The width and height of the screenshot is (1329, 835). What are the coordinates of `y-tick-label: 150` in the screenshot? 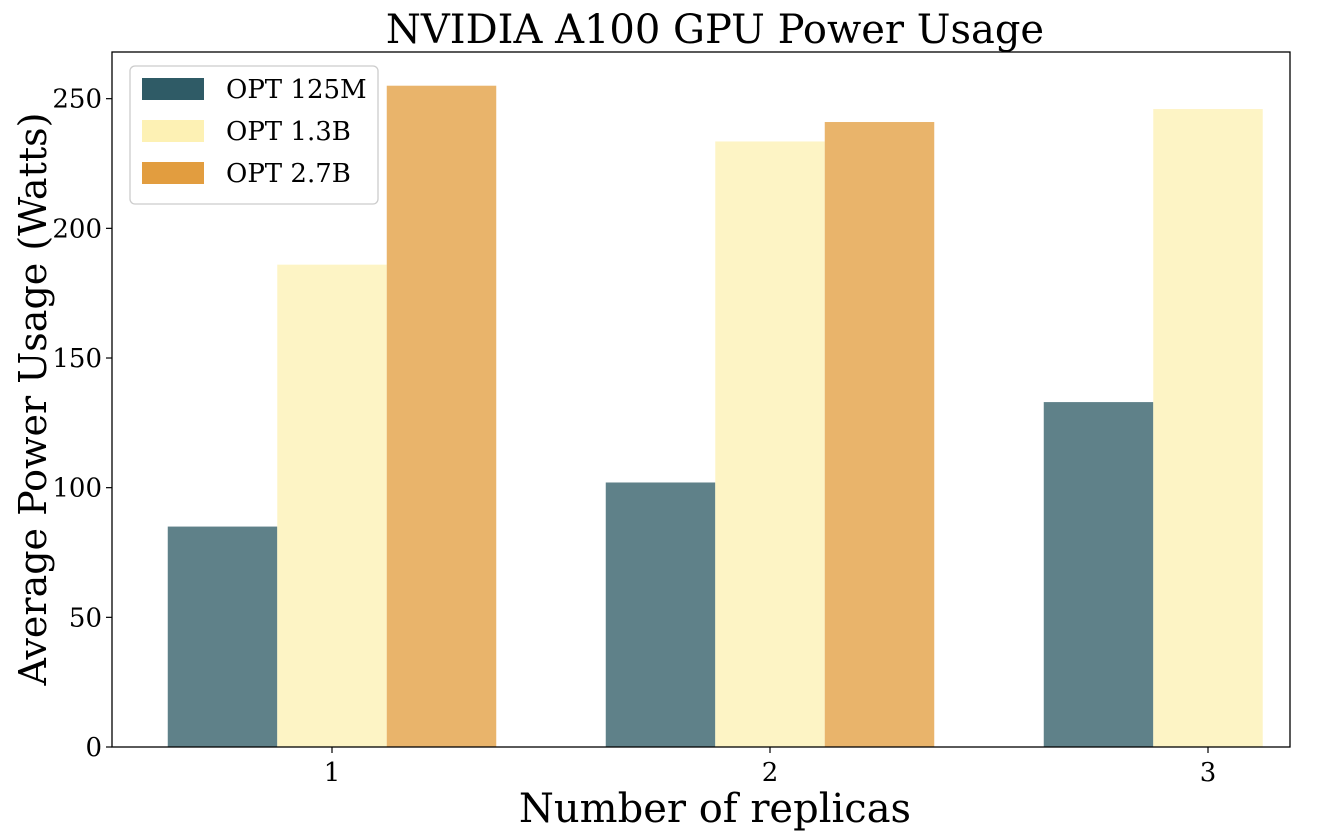 It's located at (77, 359).